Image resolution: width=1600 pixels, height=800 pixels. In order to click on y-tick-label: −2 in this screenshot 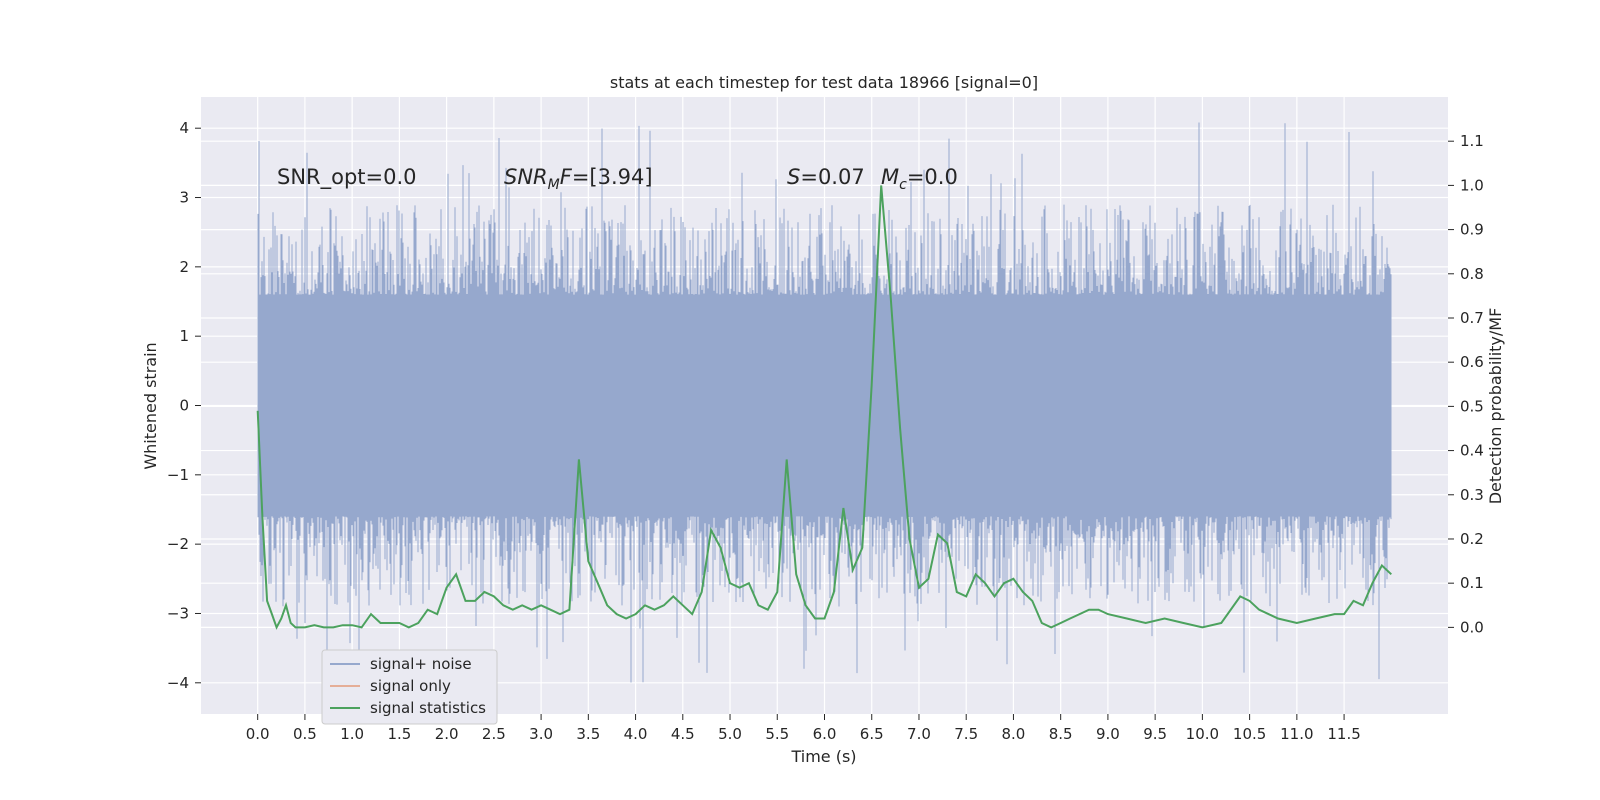, I will do `click(178, 544)`.